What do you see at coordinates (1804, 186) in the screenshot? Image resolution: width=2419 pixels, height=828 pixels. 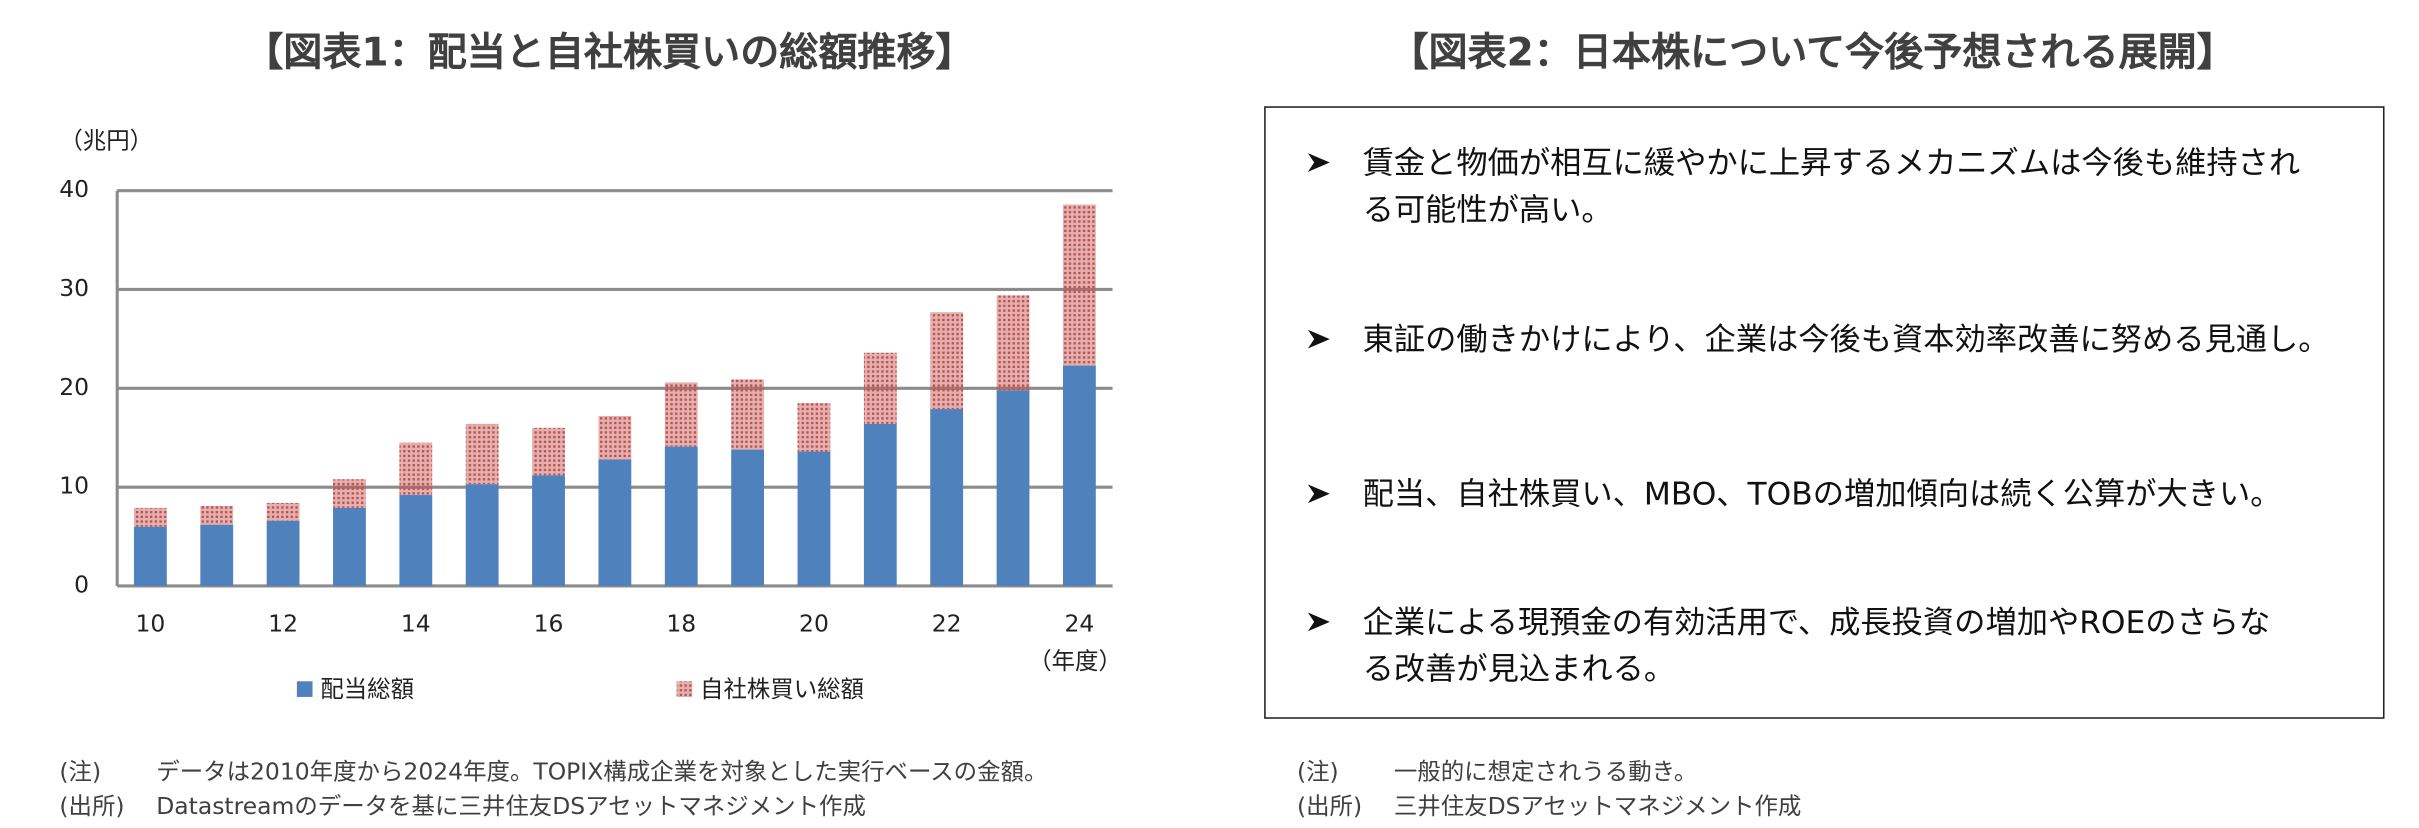 I see `outlook-item: 賃金と物価が相互に緩やかに上昇するメカニズムは今後も維持され る可能性が高い。` at bounding box center [1804, 186].